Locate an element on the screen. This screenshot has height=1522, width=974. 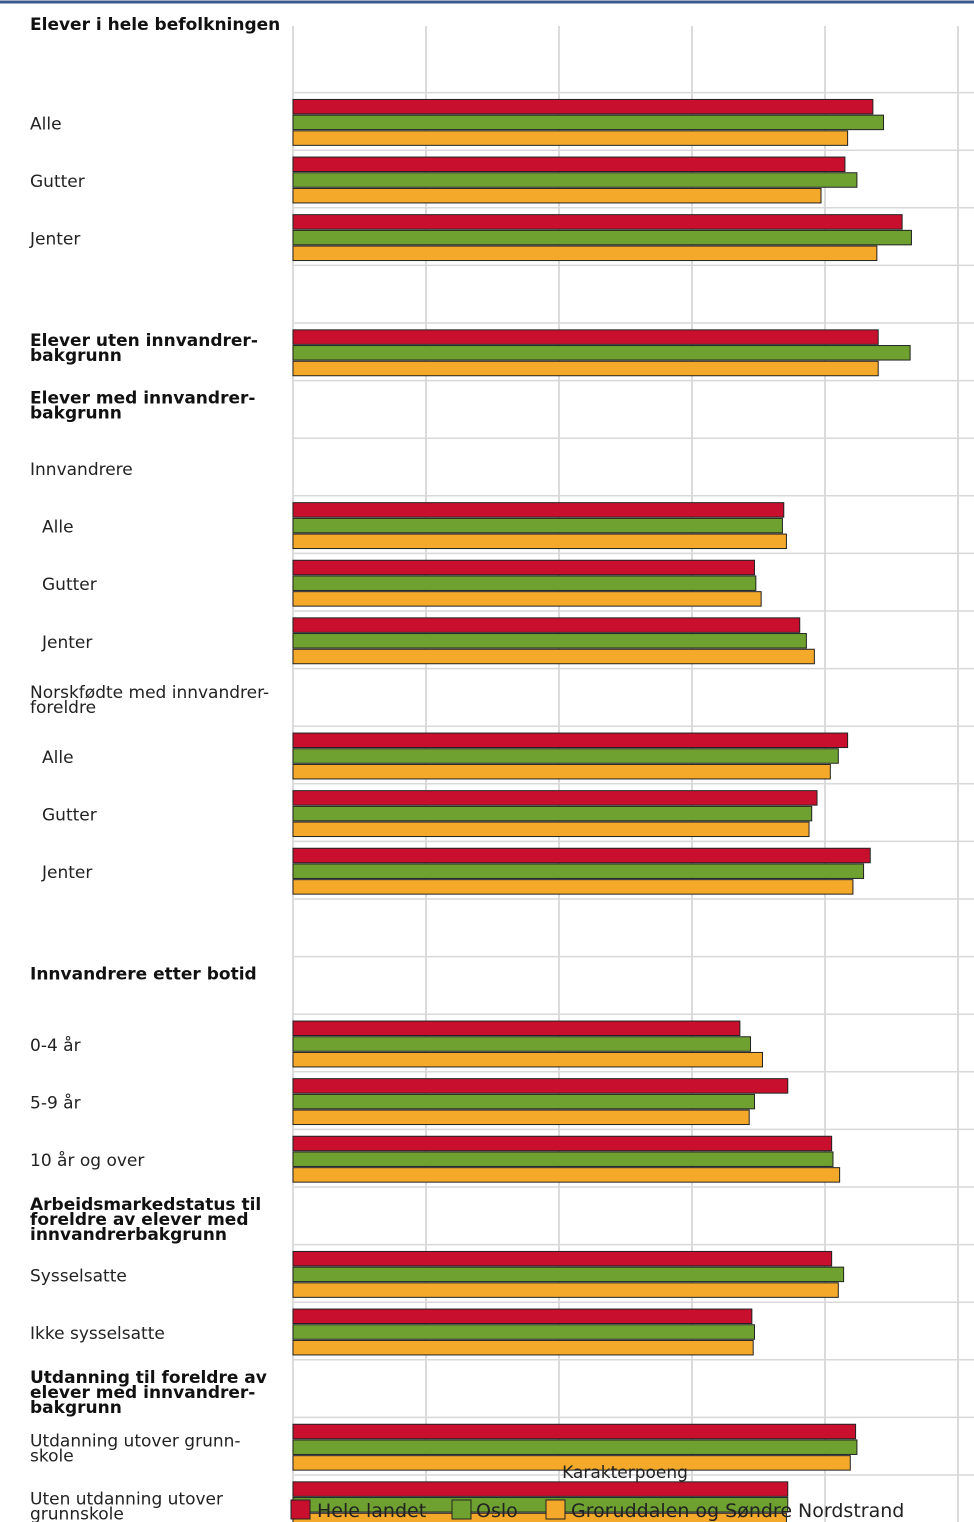
x-axis-label: Karakterpoeng is located at coordinates (625, 1473).